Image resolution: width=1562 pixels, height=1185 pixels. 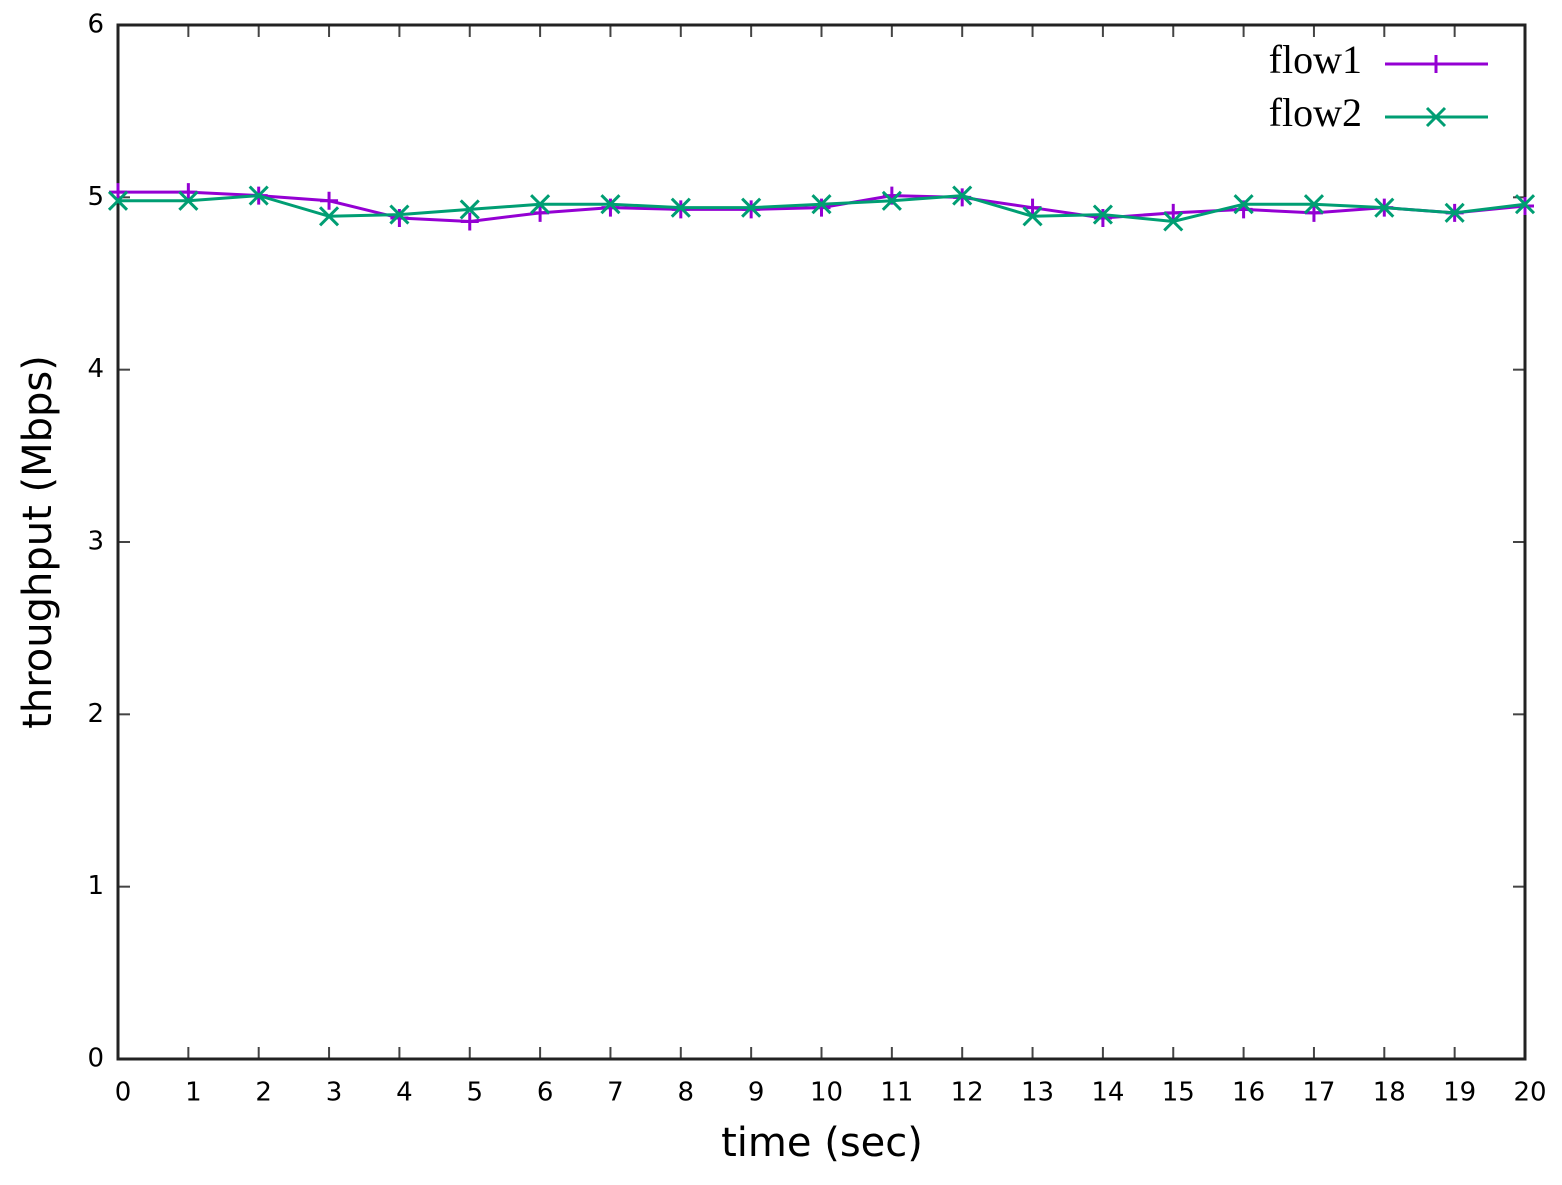 What do you see at coordinates (686, 1093) in the screenshot?
I see `x-tick-label: 8` at bounding box center [686, 1093].